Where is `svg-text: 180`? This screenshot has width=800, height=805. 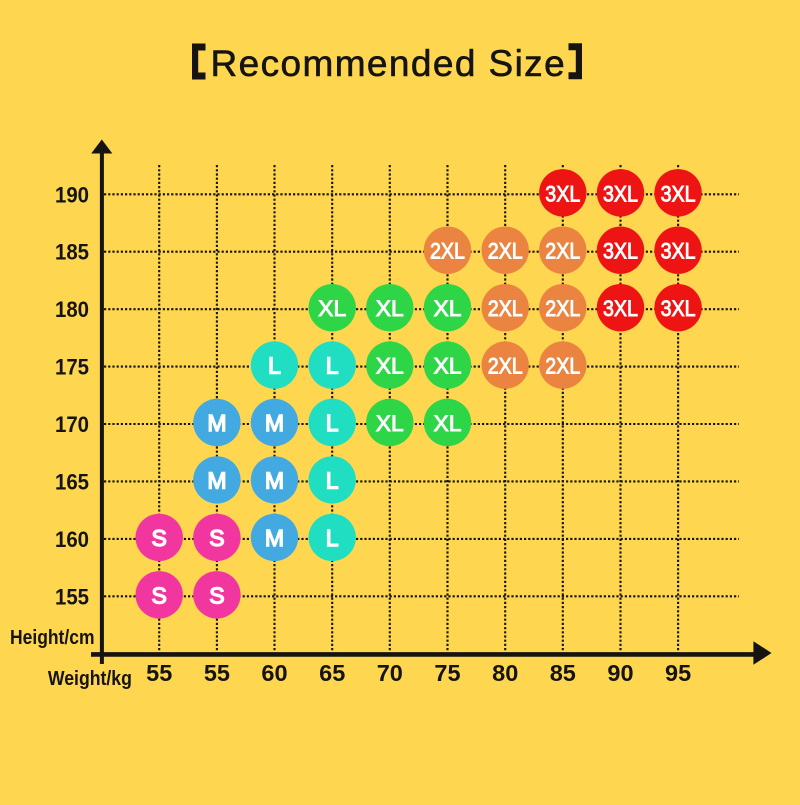 svg-text: 180 is located at coordinates (72, 309).